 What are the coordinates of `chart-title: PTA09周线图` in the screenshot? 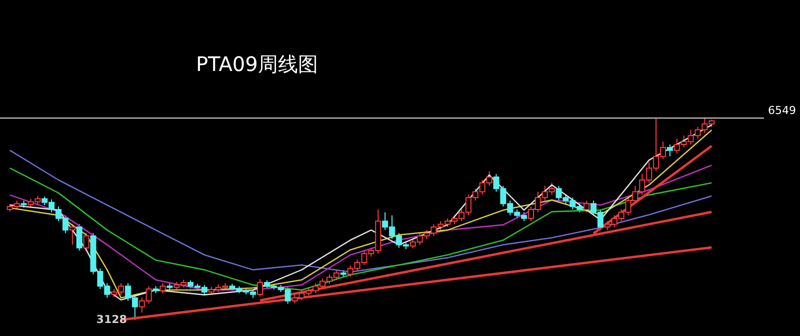 It's located at (257, 64).